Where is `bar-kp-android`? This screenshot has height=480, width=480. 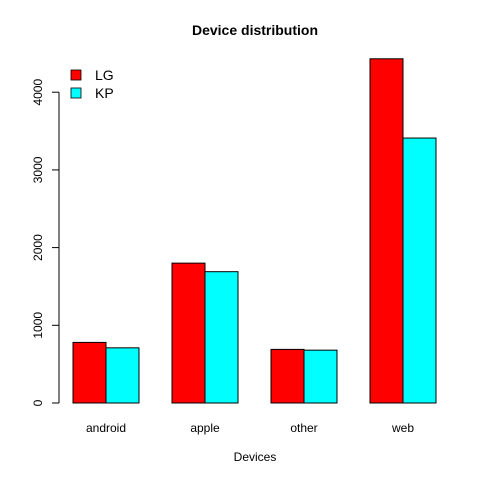
bar-kp-android is located at coordinates (122, 375).